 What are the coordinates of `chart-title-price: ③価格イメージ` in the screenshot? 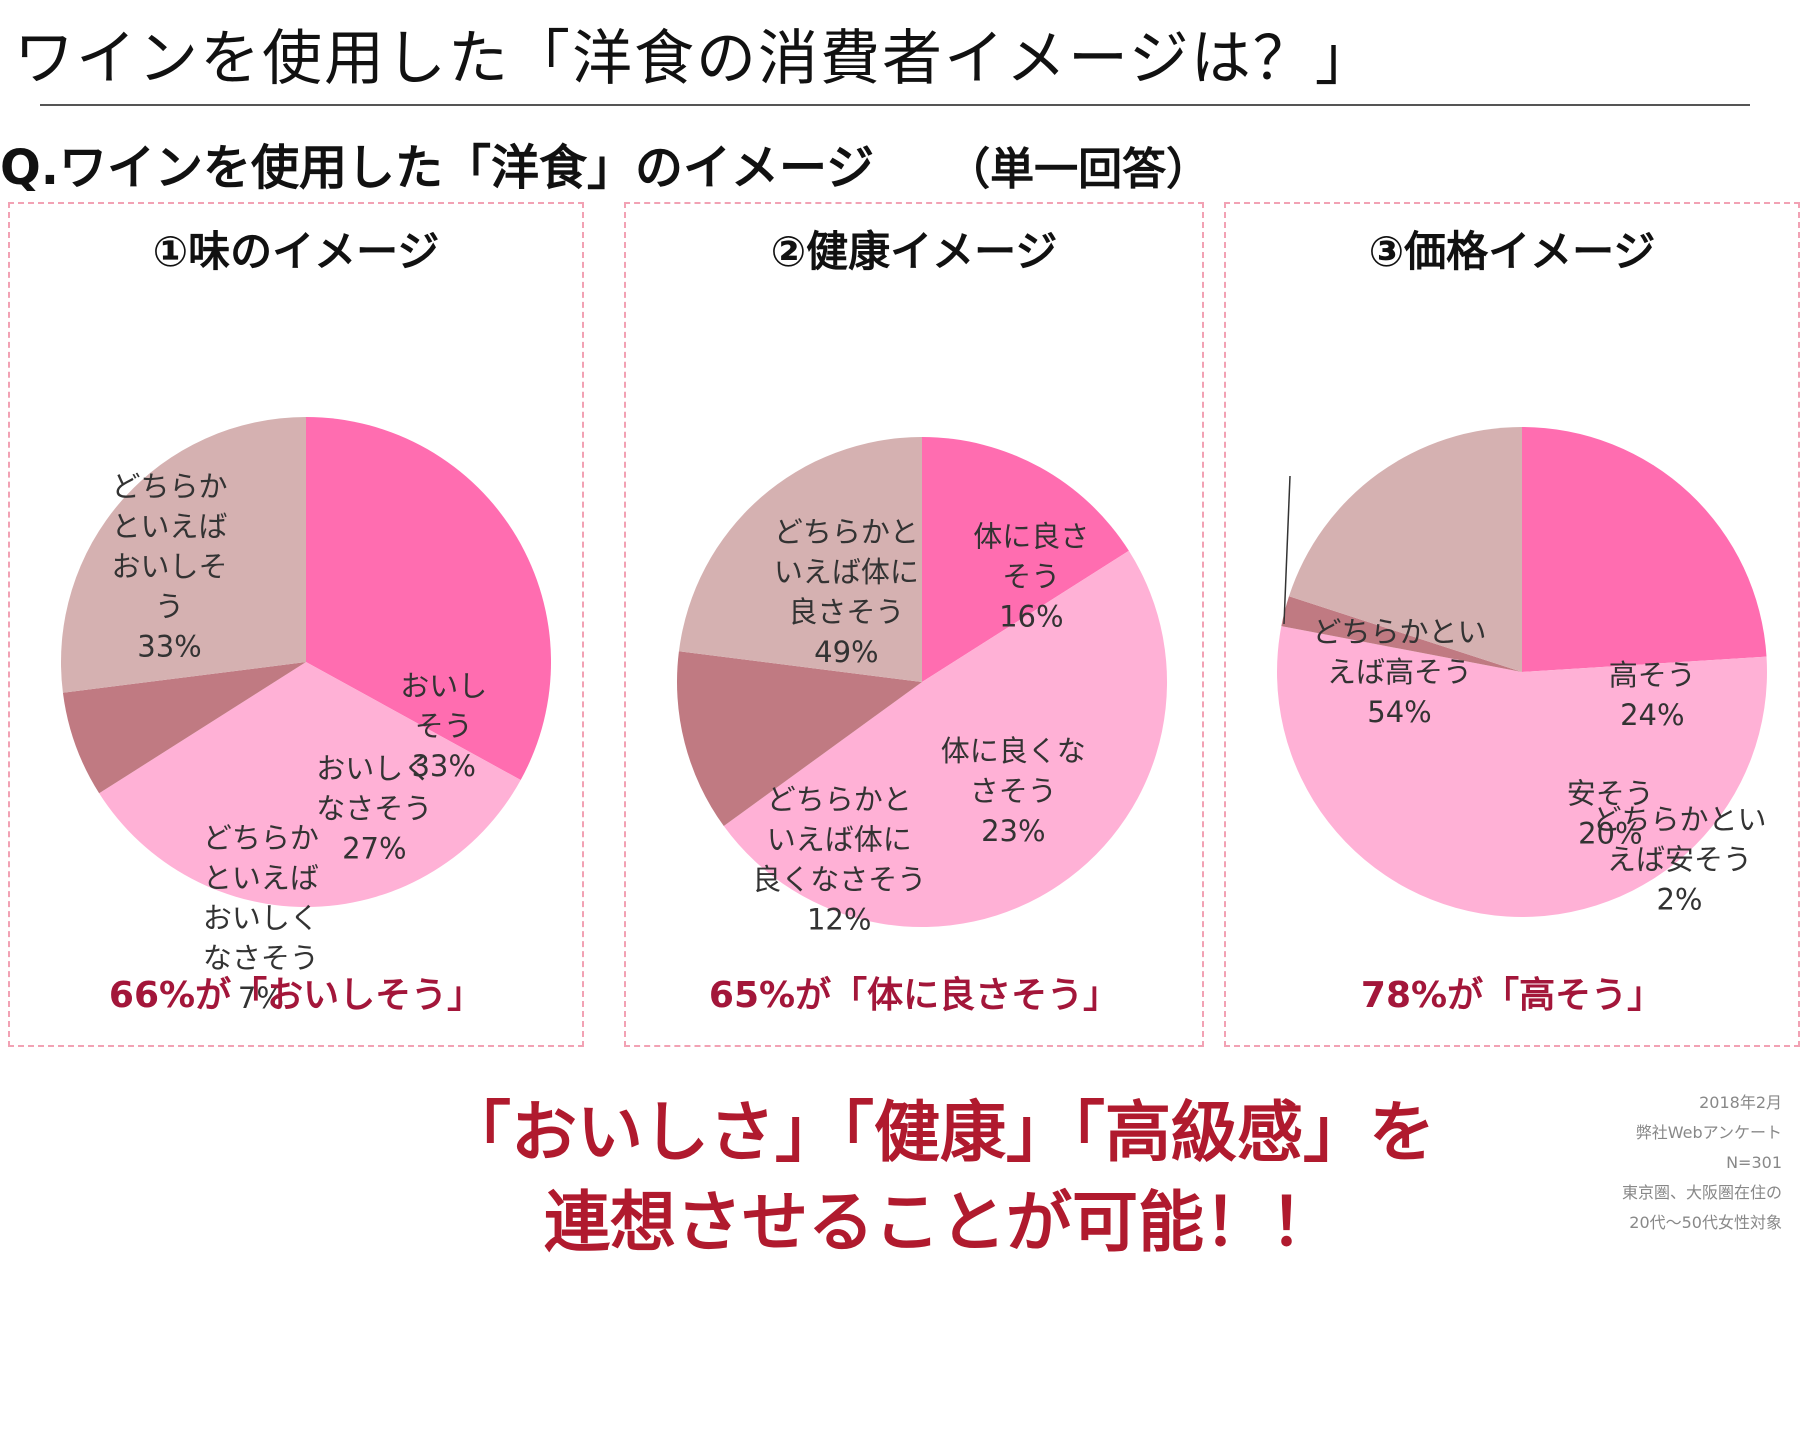 It's located at (1512, 251).